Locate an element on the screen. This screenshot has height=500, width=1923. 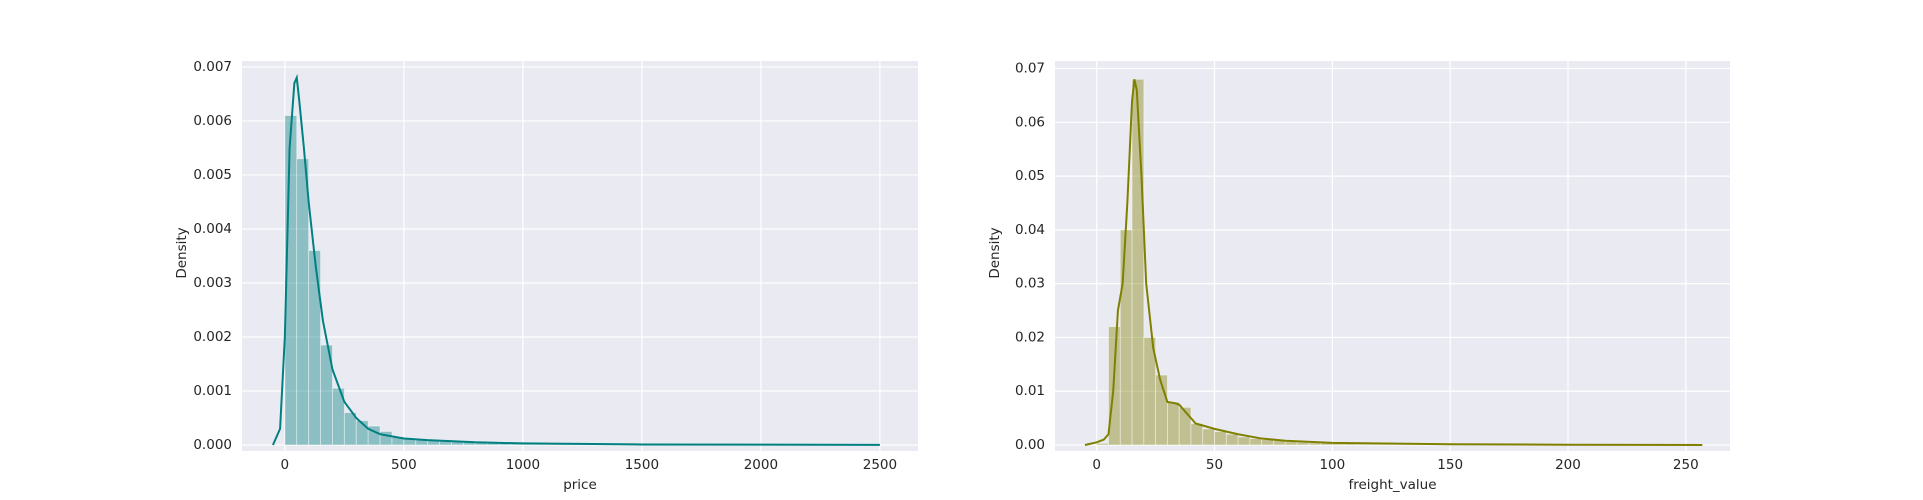
x-axis-label: freight_value is located at coordinates (1392, 485).